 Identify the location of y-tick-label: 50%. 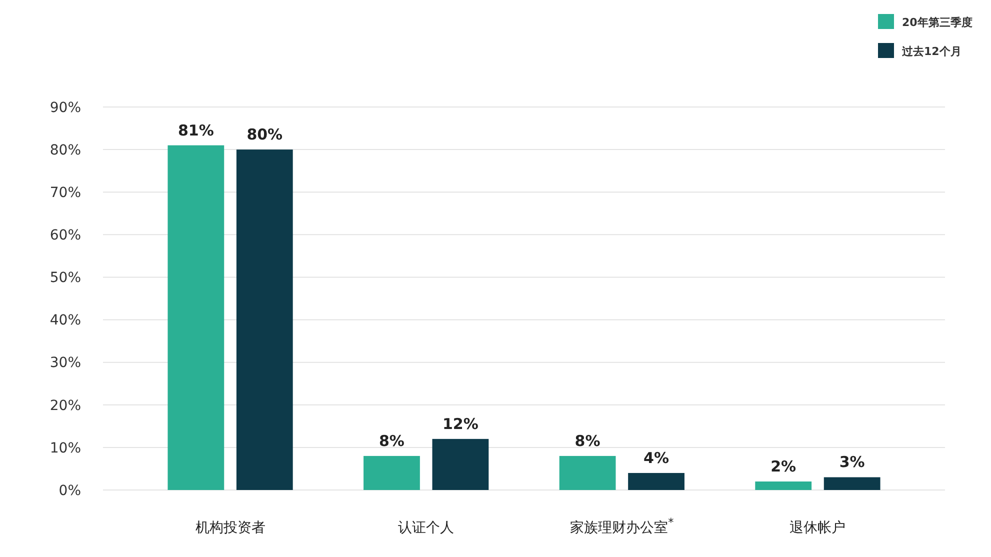
(65, 278).